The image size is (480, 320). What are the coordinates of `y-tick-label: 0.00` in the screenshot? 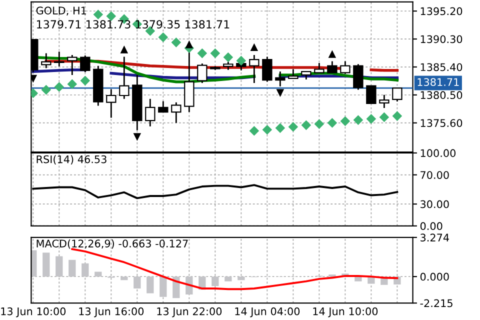 It's located at (431, 226).